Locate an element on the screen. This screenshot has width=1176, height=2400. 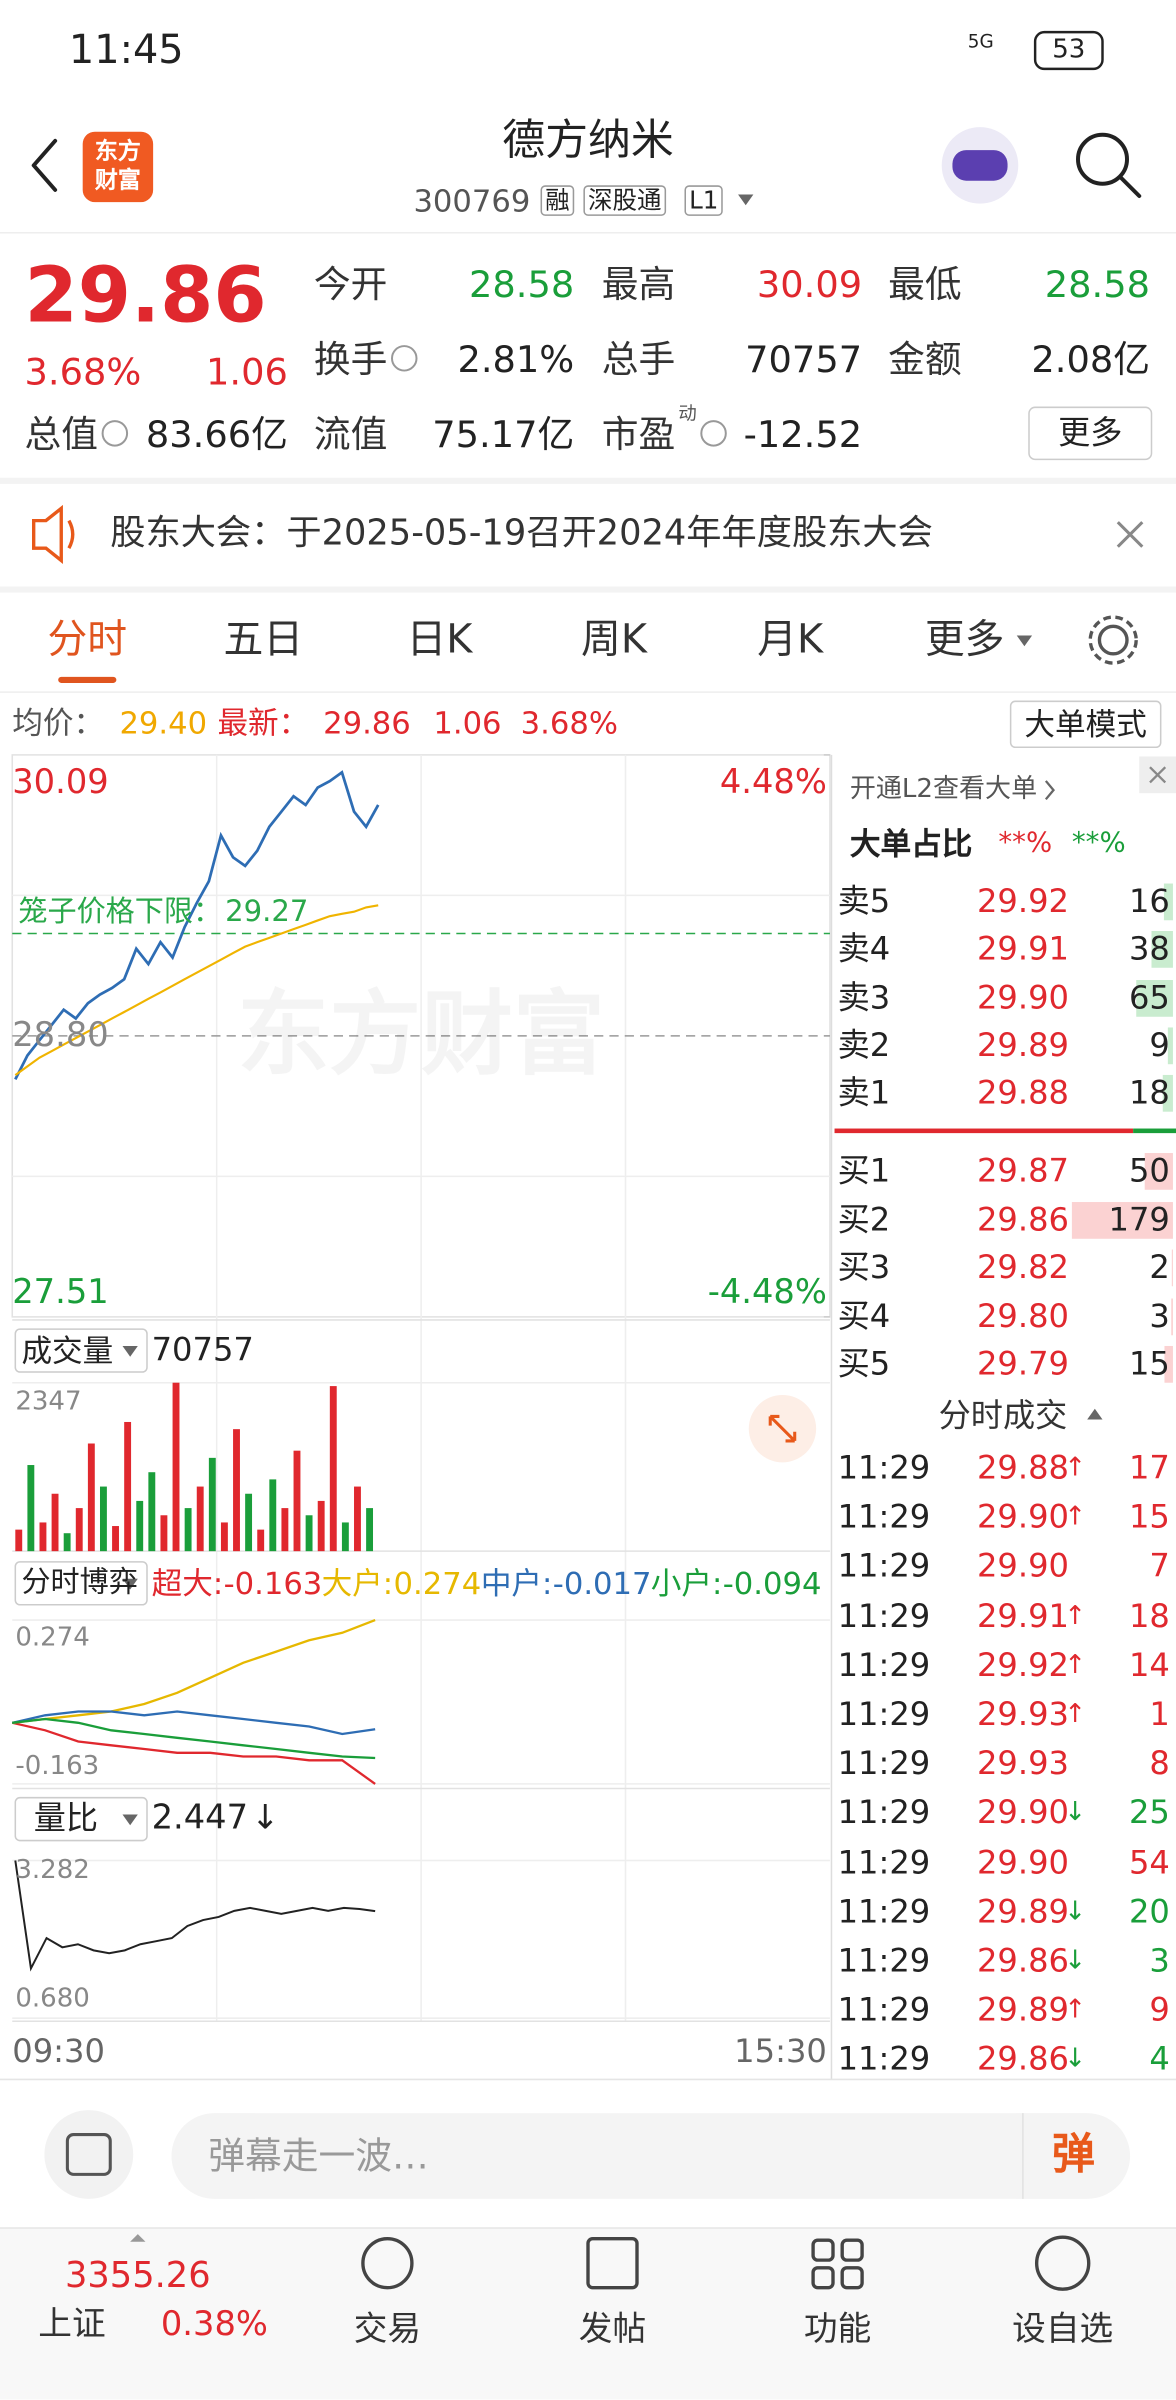
level-price: 29.80 is located at coordinates (1023, 1316).